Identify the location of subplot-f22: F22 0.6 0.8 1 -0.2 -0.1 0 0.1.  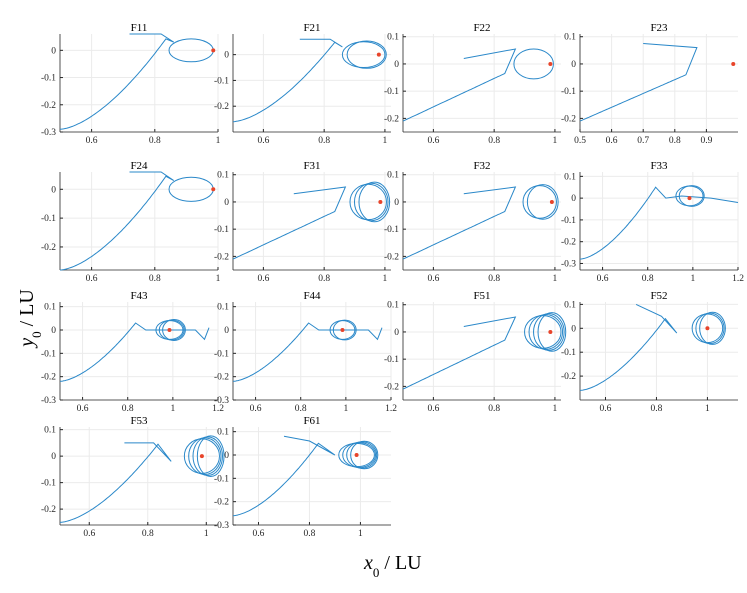
(472, 84).